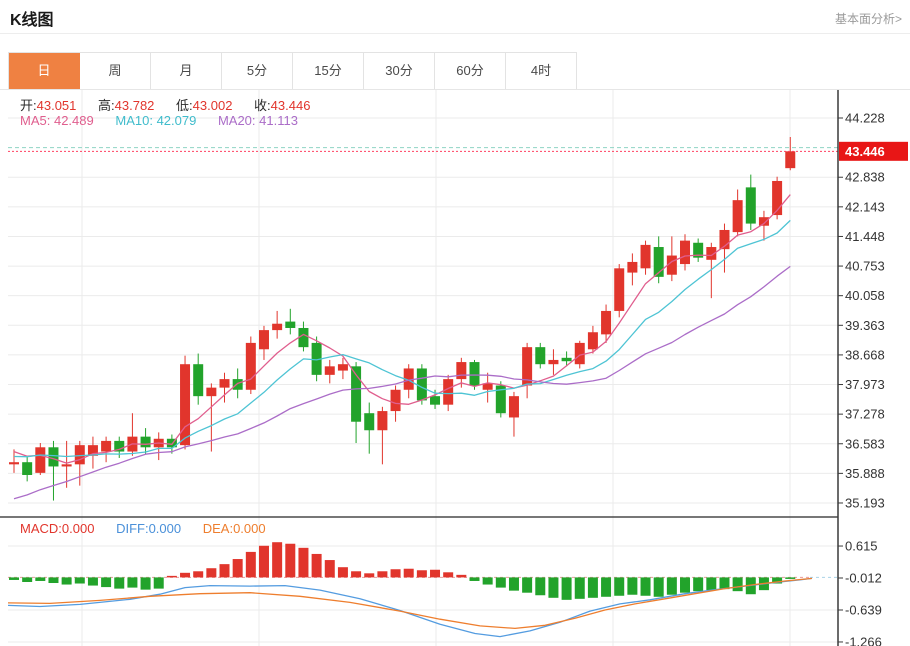 Image resolution: width=910 pixels, height=646 pixels. What do you see at coordinates (184, 105) in the screenshot?
I see `low-label: 低:` at bounding box center [184, 105].